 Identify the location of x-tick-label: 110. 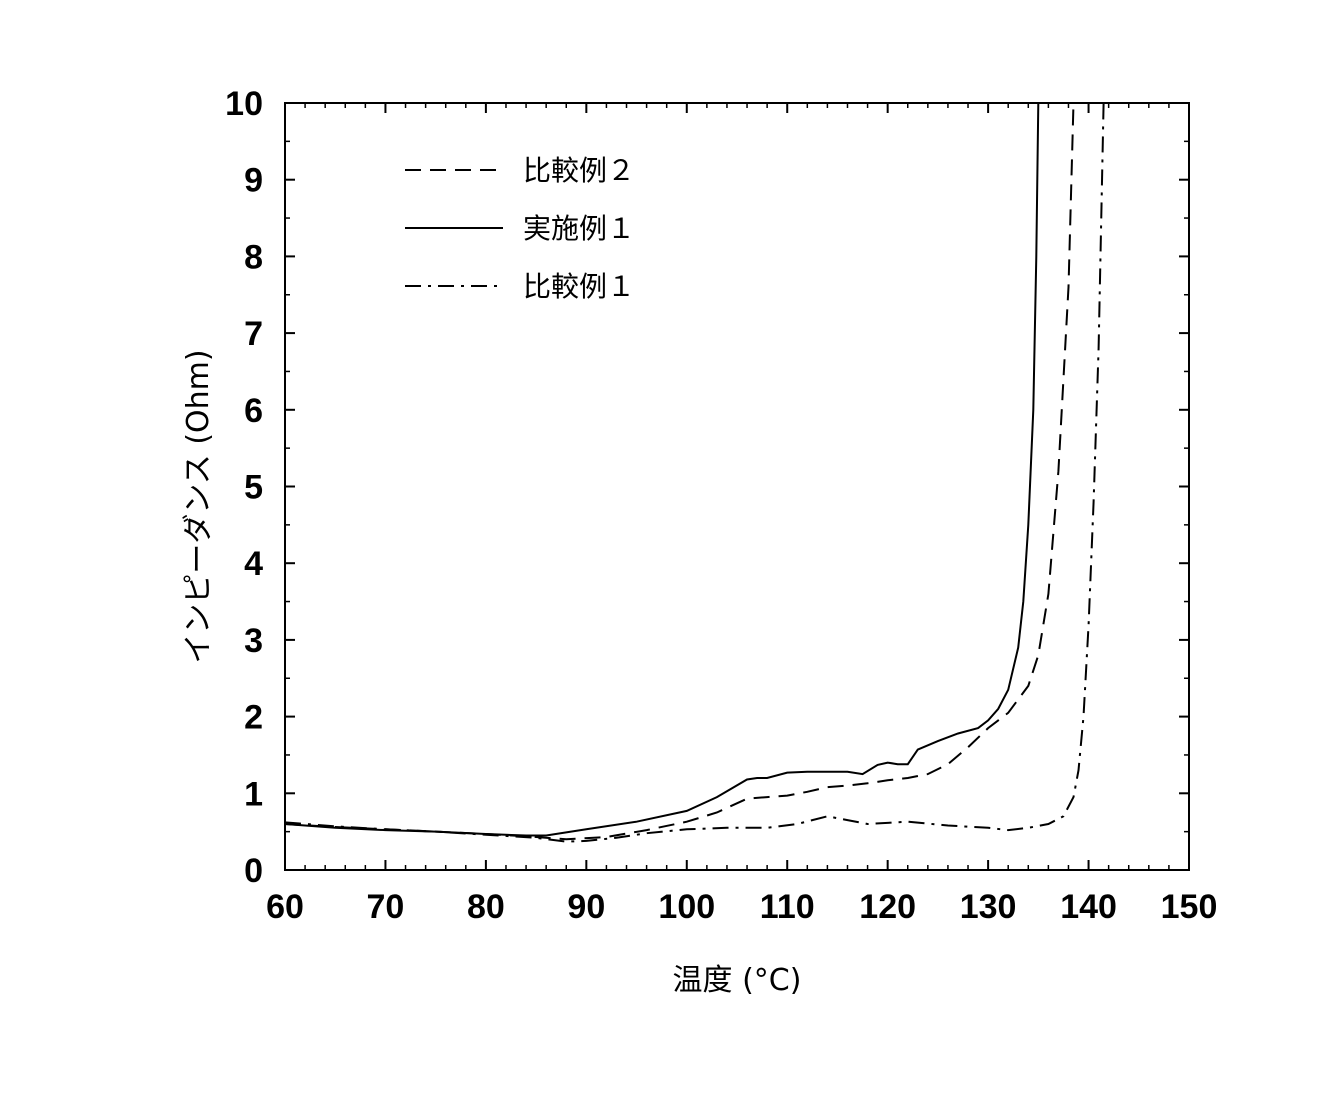
(787, 907).